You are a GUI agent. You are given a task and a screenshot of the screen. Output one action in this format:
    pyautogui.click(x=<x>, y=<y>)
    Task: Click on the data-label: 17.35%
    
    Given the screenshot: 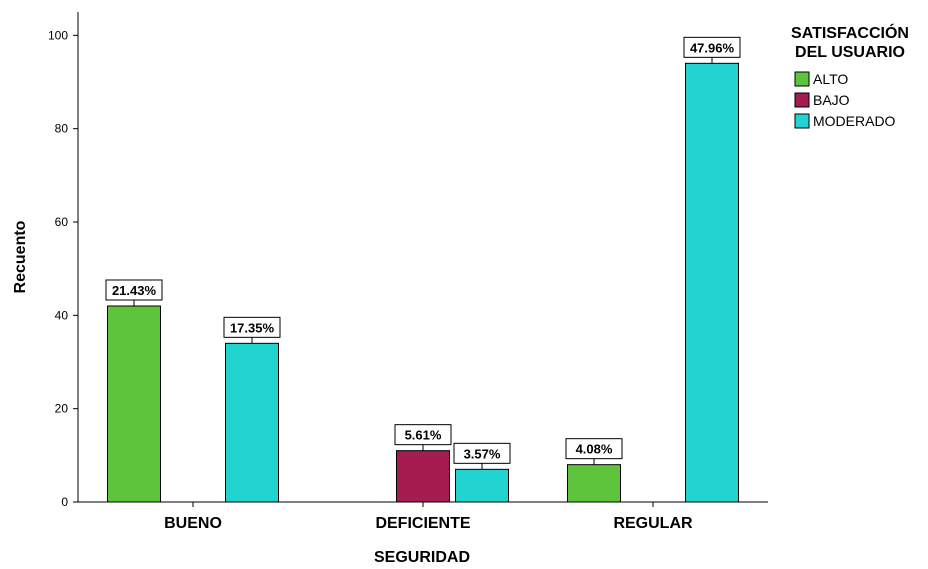 What is the action you would take?
    pyautogui.click(x=252, y=327)
    